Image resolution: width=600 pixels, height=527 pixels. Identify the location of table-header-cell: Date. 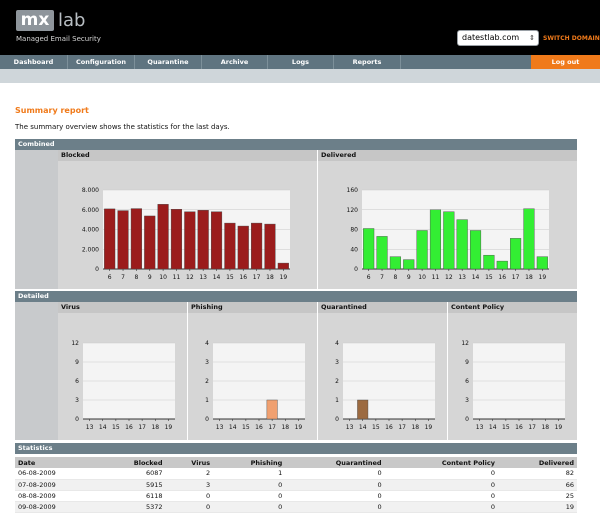
(57, 462).